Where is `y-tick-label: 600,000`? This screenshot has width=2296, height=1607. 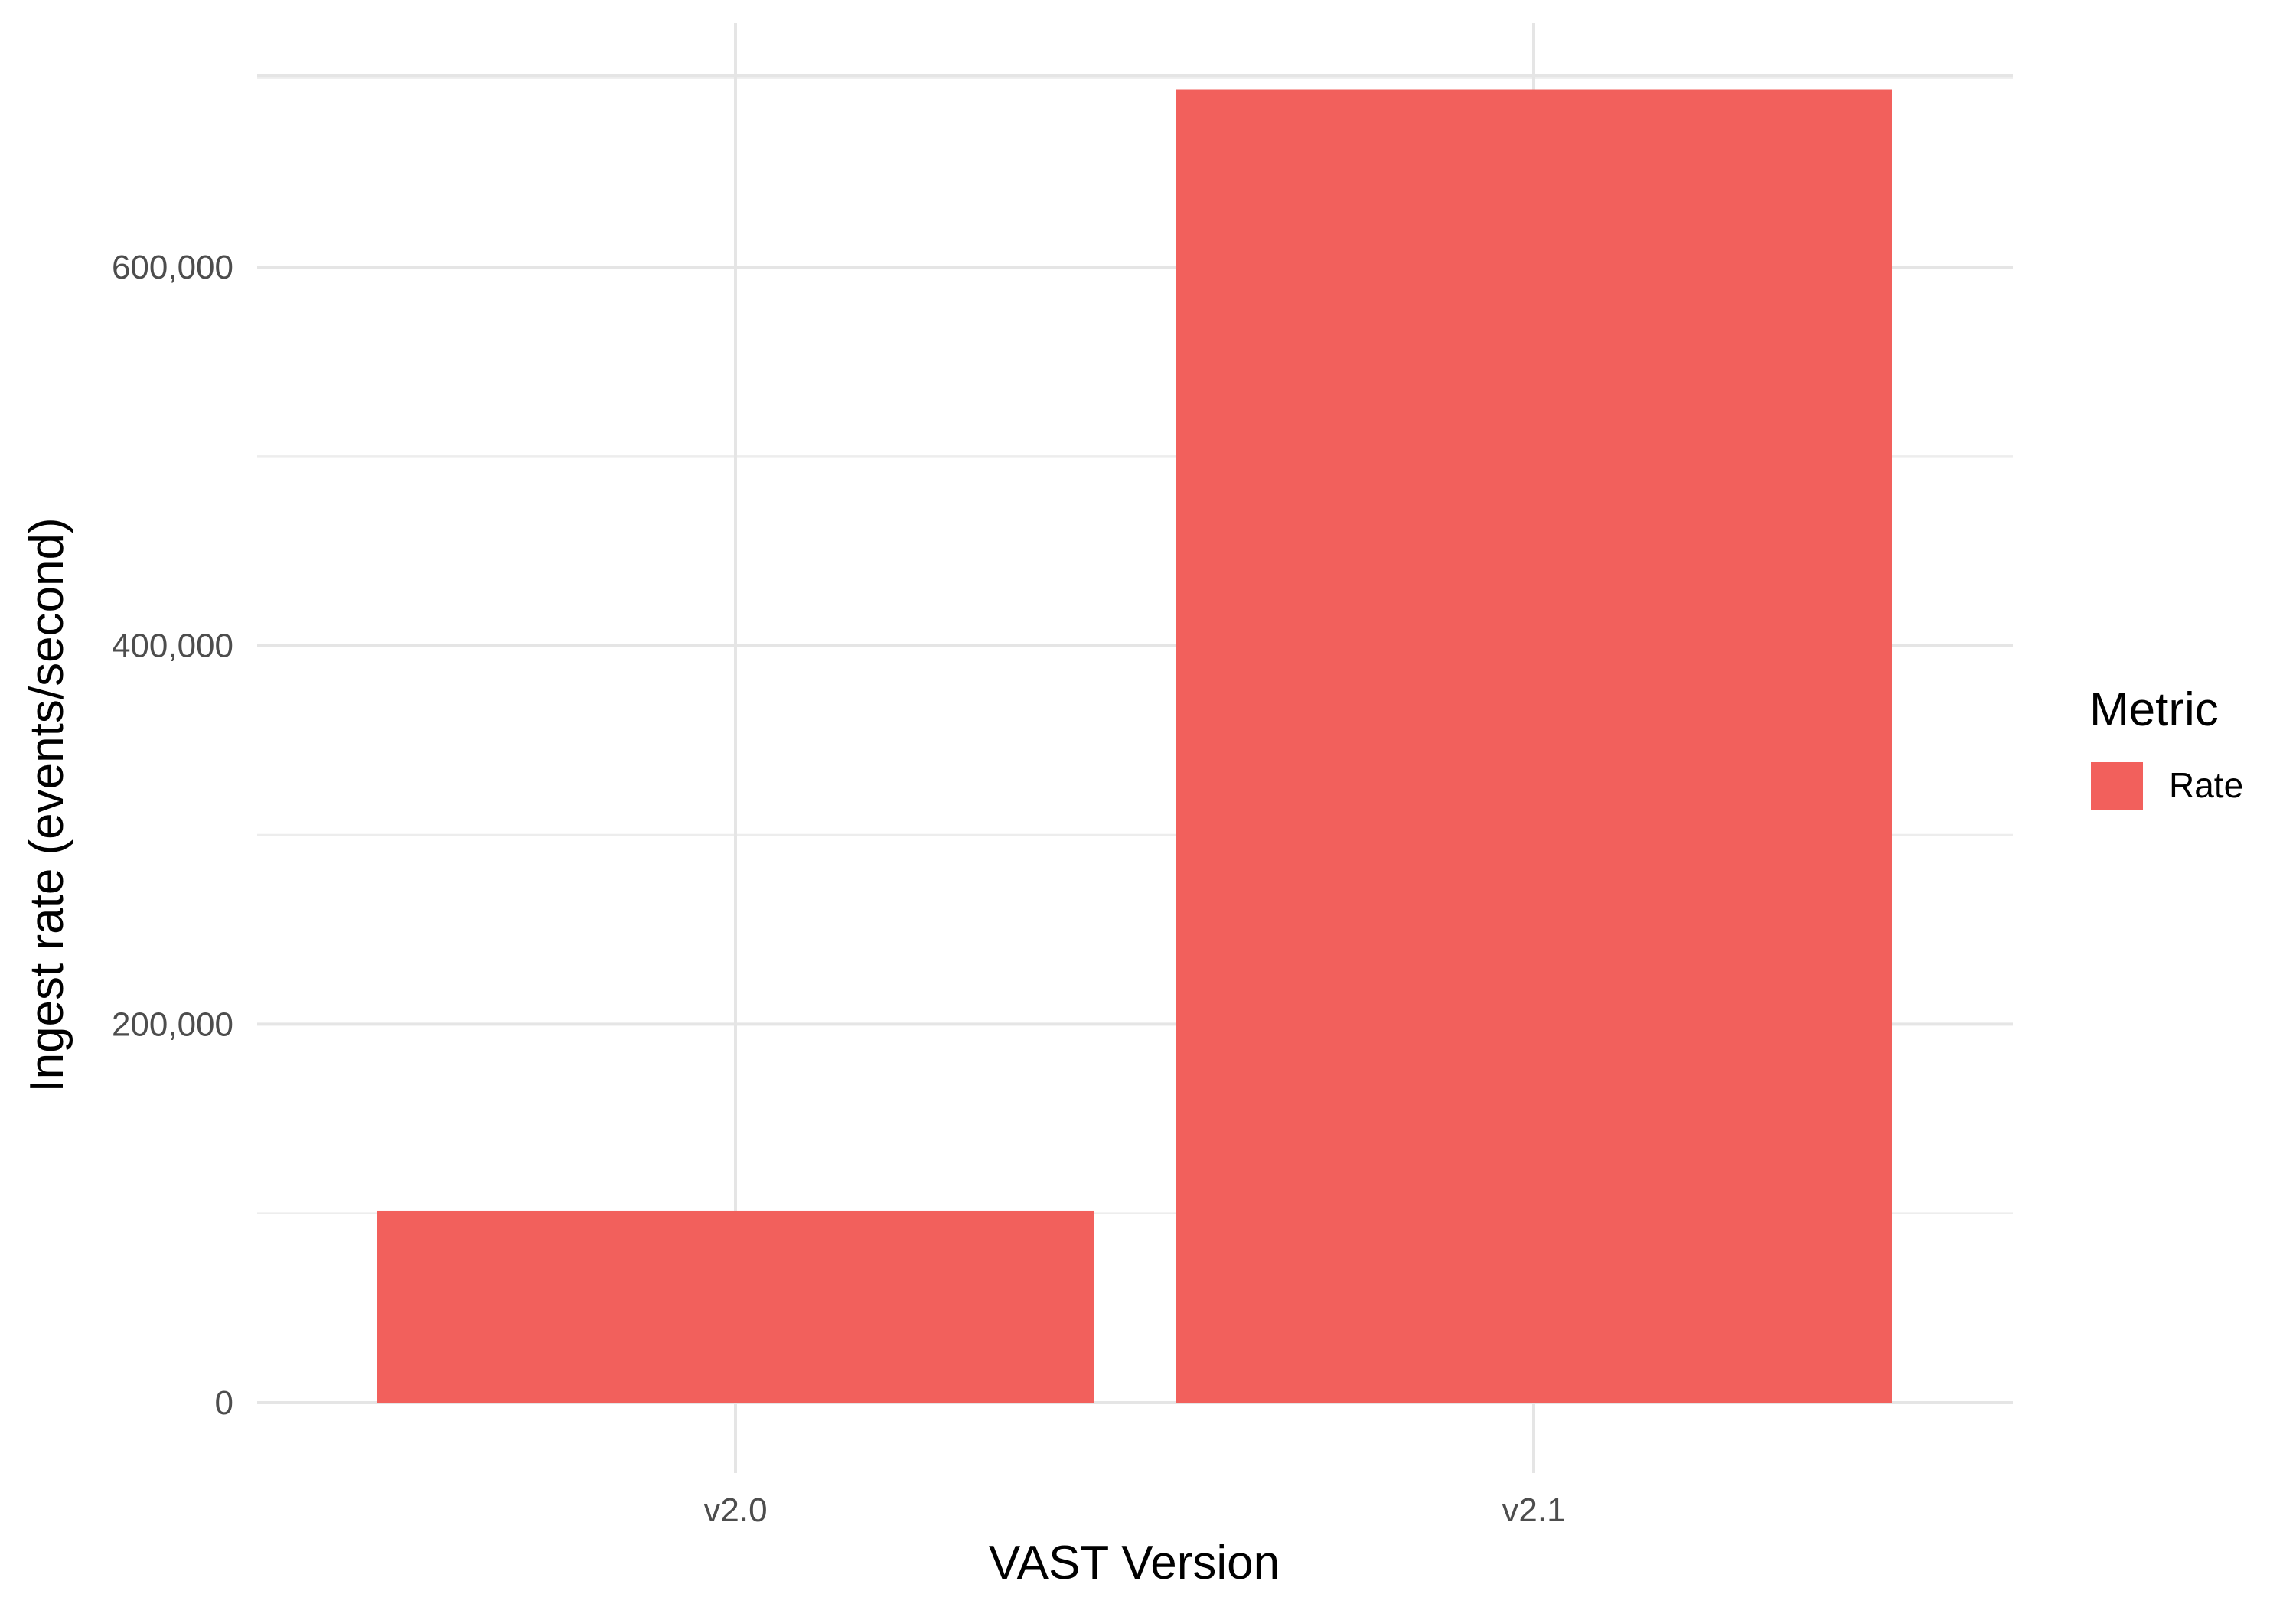
y-tick-label: 600,000 is located at coordinates (172, 267).